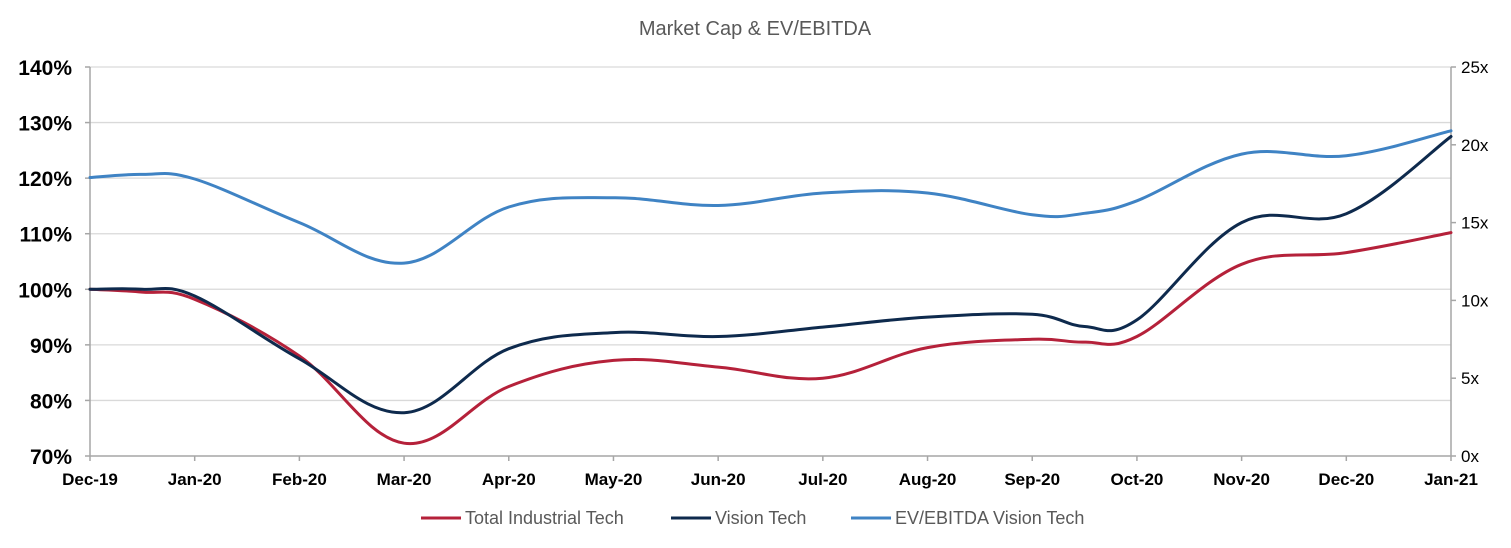 Image resolution: width=1511 pixels, height=548 pixels. What do you see at coordinates (299, 479) in the screenshot?
I see `x-tick-label: Feb-20` at bounding box center [299, 479].